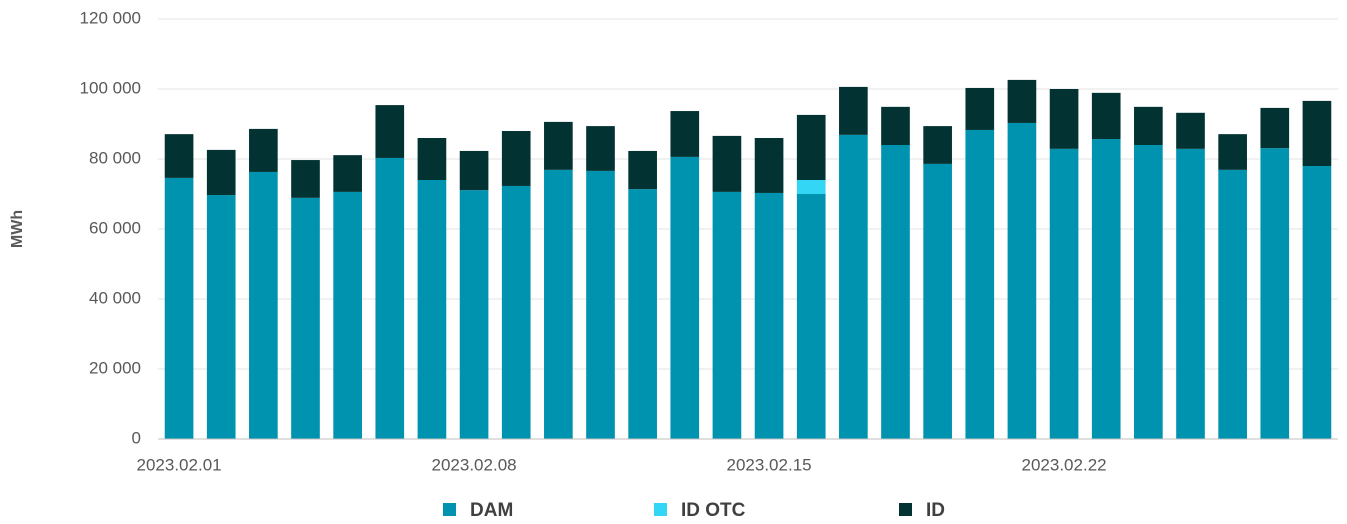 The width and height of the screenshot is (1347, 524). What do you see at coordinates (474, 464) in the screenshot?
I see `x-tick-label: 2023.02.08` at bounding box center [474, 464].